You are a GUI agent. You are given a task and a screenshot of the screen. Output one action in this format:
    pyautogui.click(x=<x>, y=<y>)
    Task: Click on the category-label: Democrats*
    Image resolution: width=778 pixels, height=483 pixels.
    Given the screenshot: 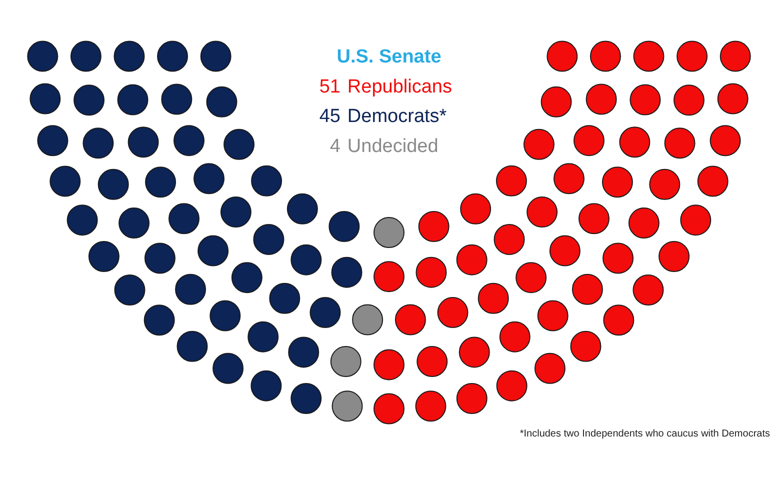 What is the action you would take?
    pyautogui.click(x=397, y=117)
    